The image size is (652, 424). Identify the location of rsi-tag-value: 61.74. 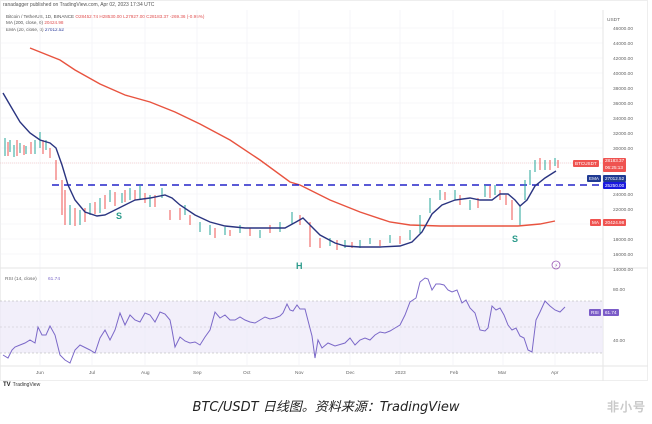
(611, 312).